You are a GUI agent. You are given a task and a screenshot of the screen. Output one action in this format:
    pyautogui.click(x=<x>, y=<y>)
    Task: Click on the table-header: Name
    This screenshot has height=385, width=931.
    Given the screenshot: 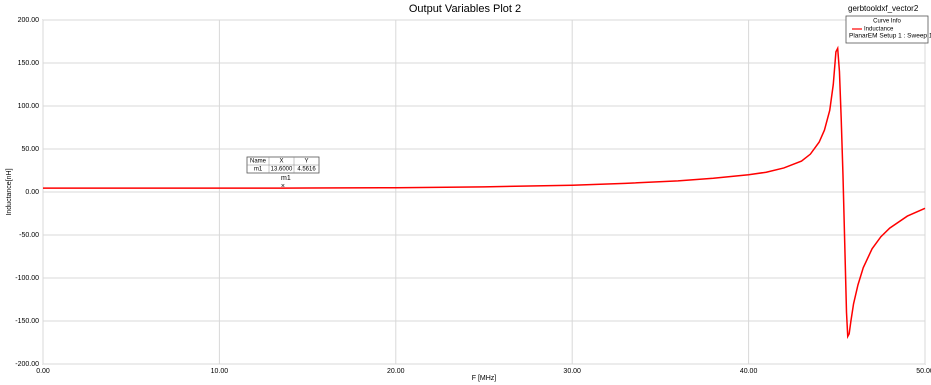 What is the action you would take?
    pyautogui.click(x=258, y=162)
    